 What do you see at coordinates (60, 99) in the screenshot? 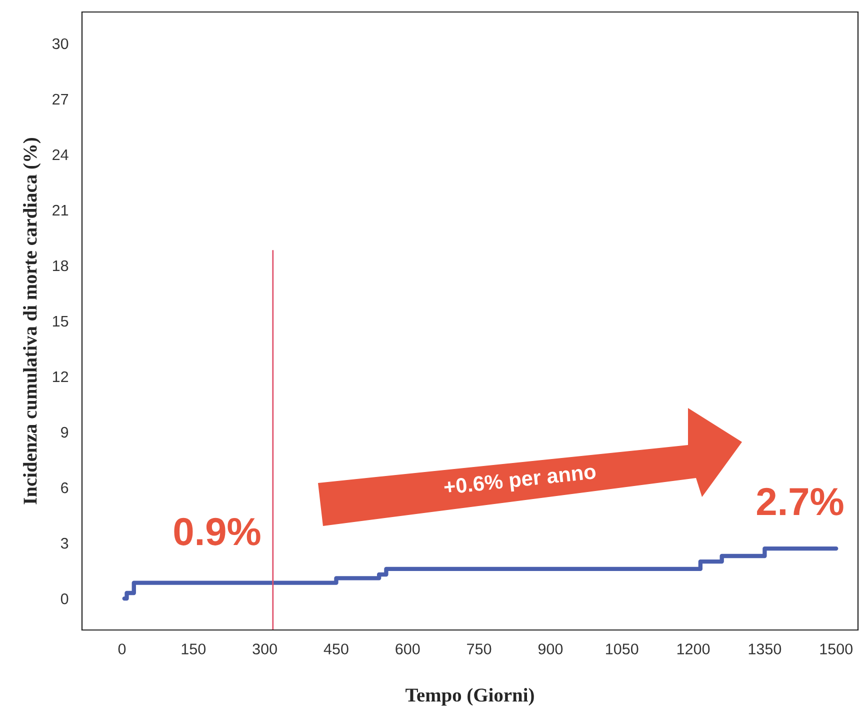
I see `y-tick-label: 27` at bounding box center [60, 99].